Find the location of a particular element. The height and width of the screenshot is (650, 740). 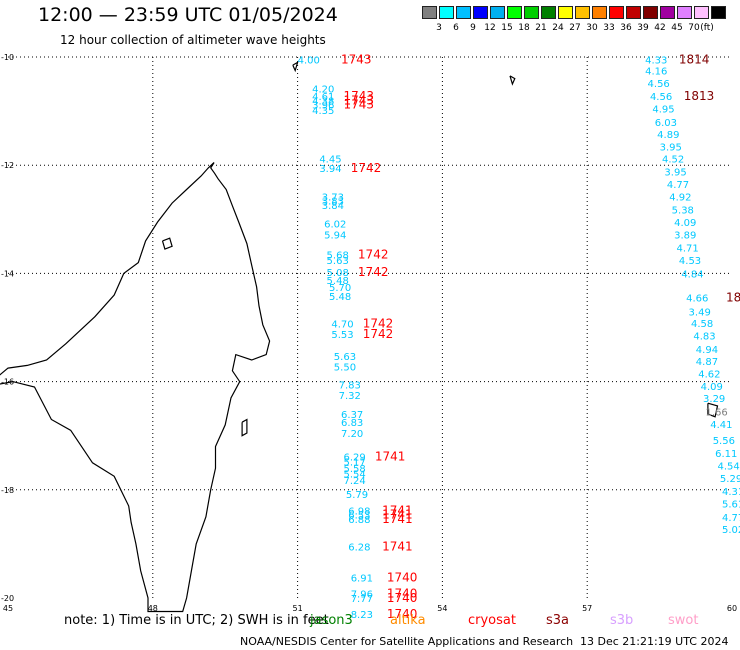

wave-height-value: 5.56 is located at coordinates (724, 441).